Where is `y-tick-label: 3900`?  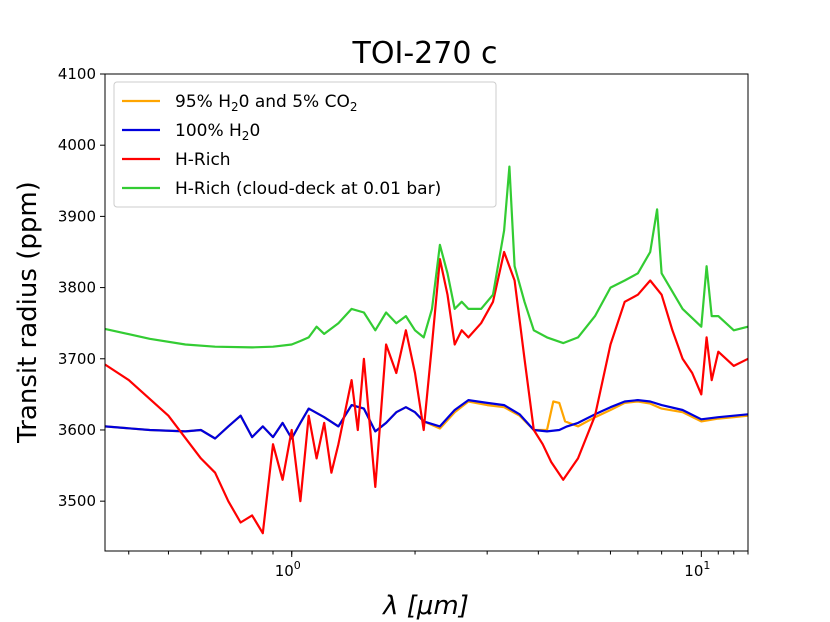 y-tick-label: 3900 is located at coordinates (77, 216).